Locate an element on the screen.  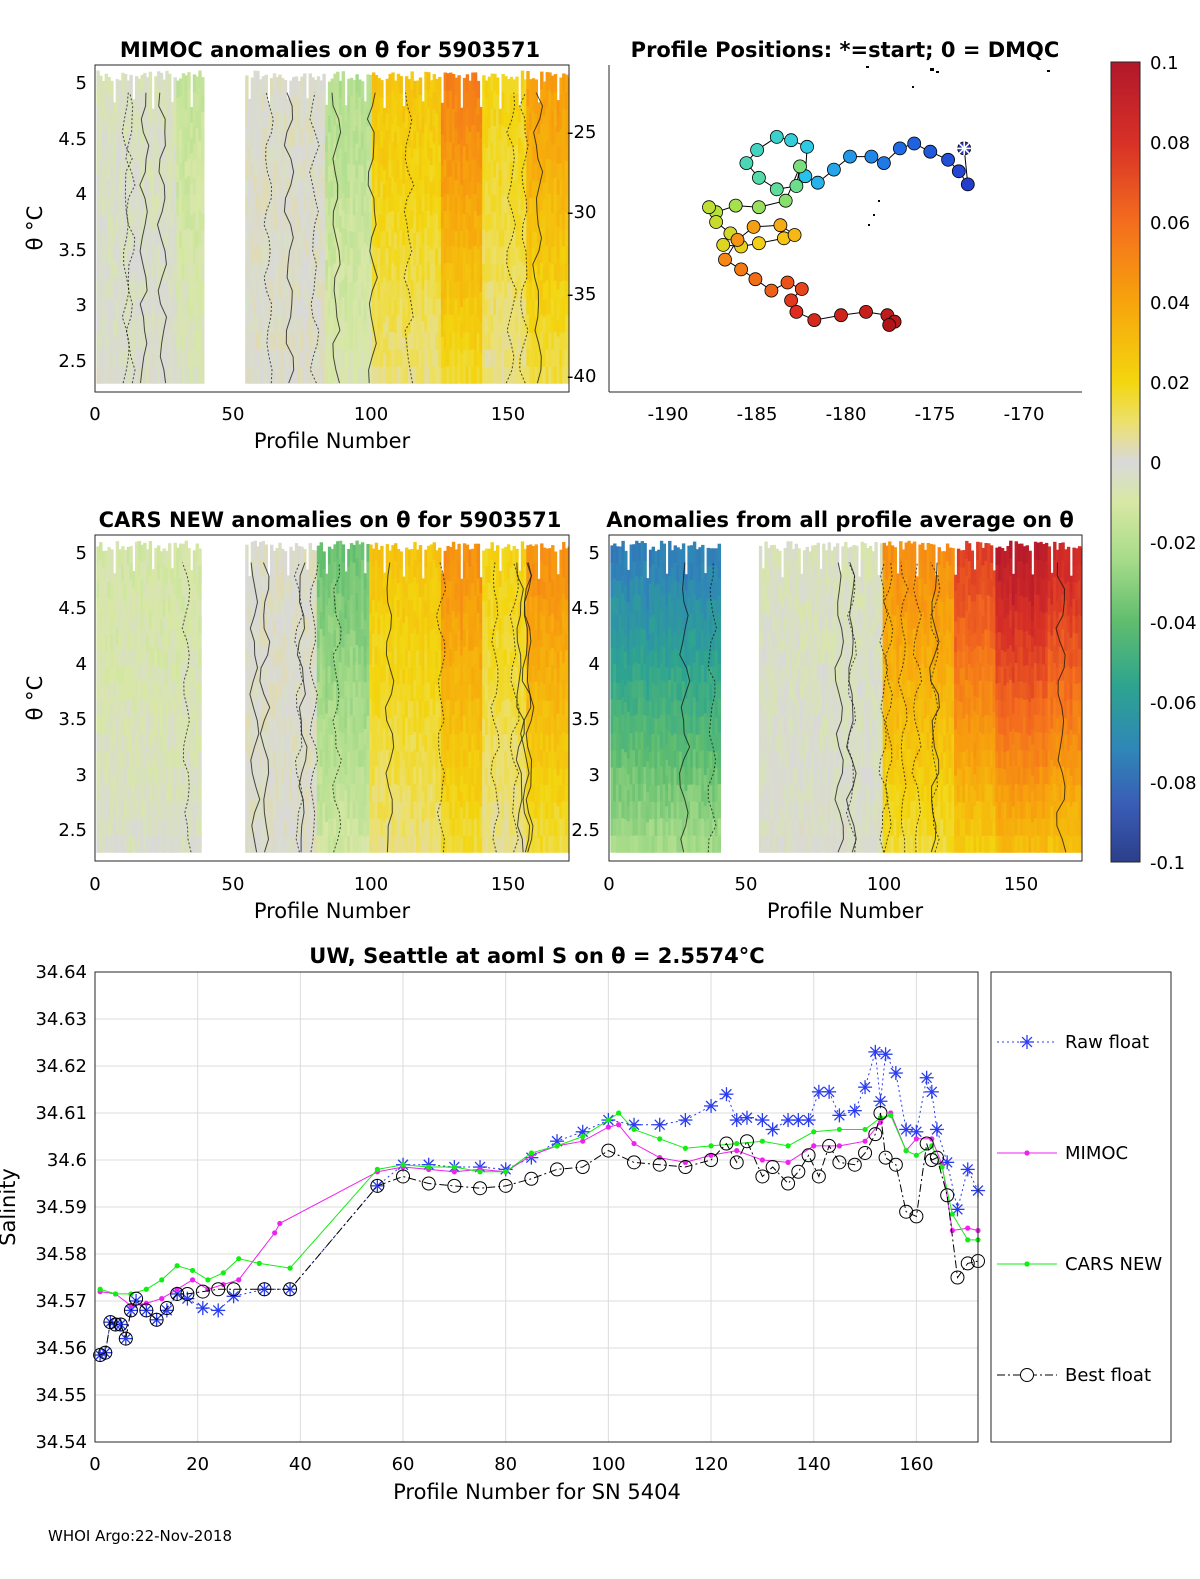
positions-x-ticks: -190 -185 -180 -175 -170 is located at coordinates (846, 414).